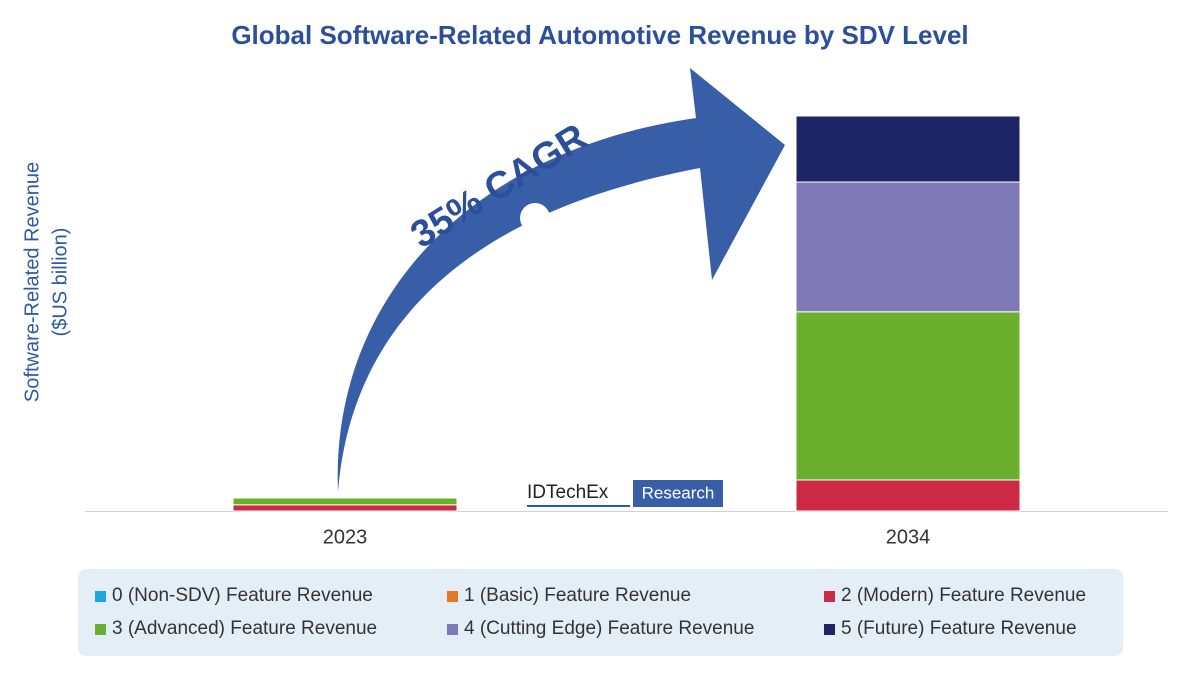  What do you see at coordinates (959, 628) in the screenshot?
I see `legend-label: 5 (Future) Feature Revenue` at bounding box center [959, 628].